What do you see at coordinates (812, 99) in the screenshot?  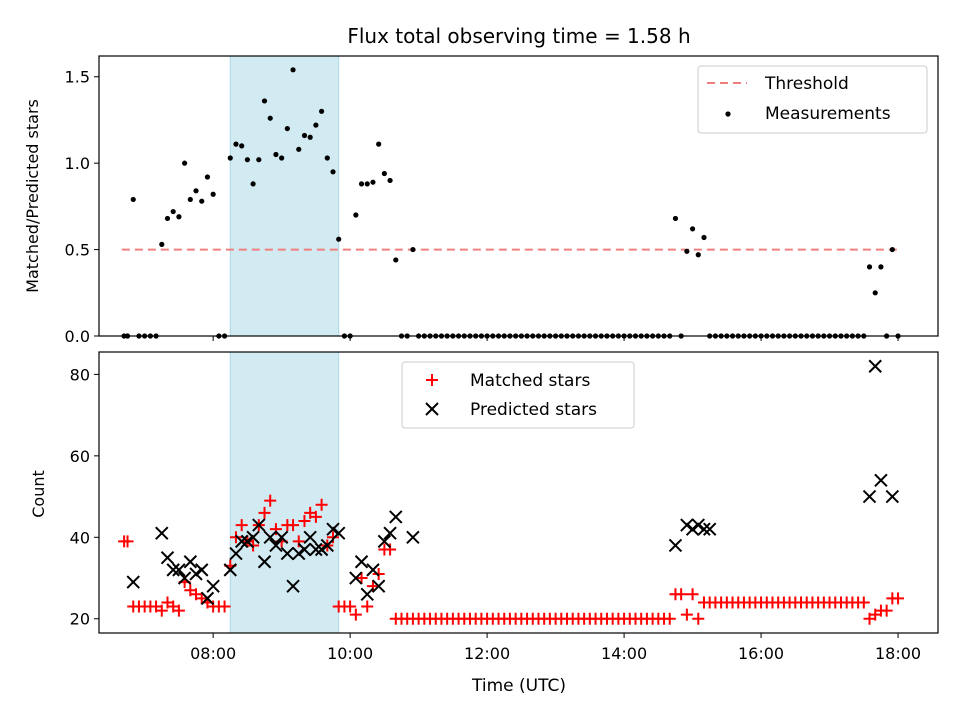 I see `top-legend: Threshold Measurements` at bounding box center [812, 99].